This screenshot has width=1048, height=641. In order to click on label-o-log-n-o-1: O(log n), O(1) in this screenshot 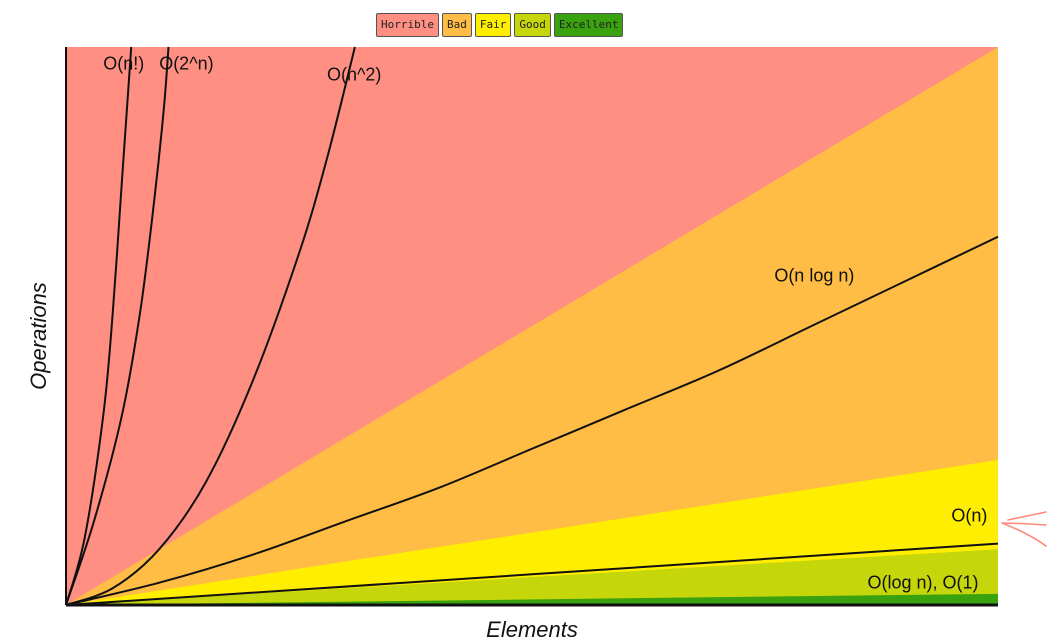, I will do `click(923, 582)`.